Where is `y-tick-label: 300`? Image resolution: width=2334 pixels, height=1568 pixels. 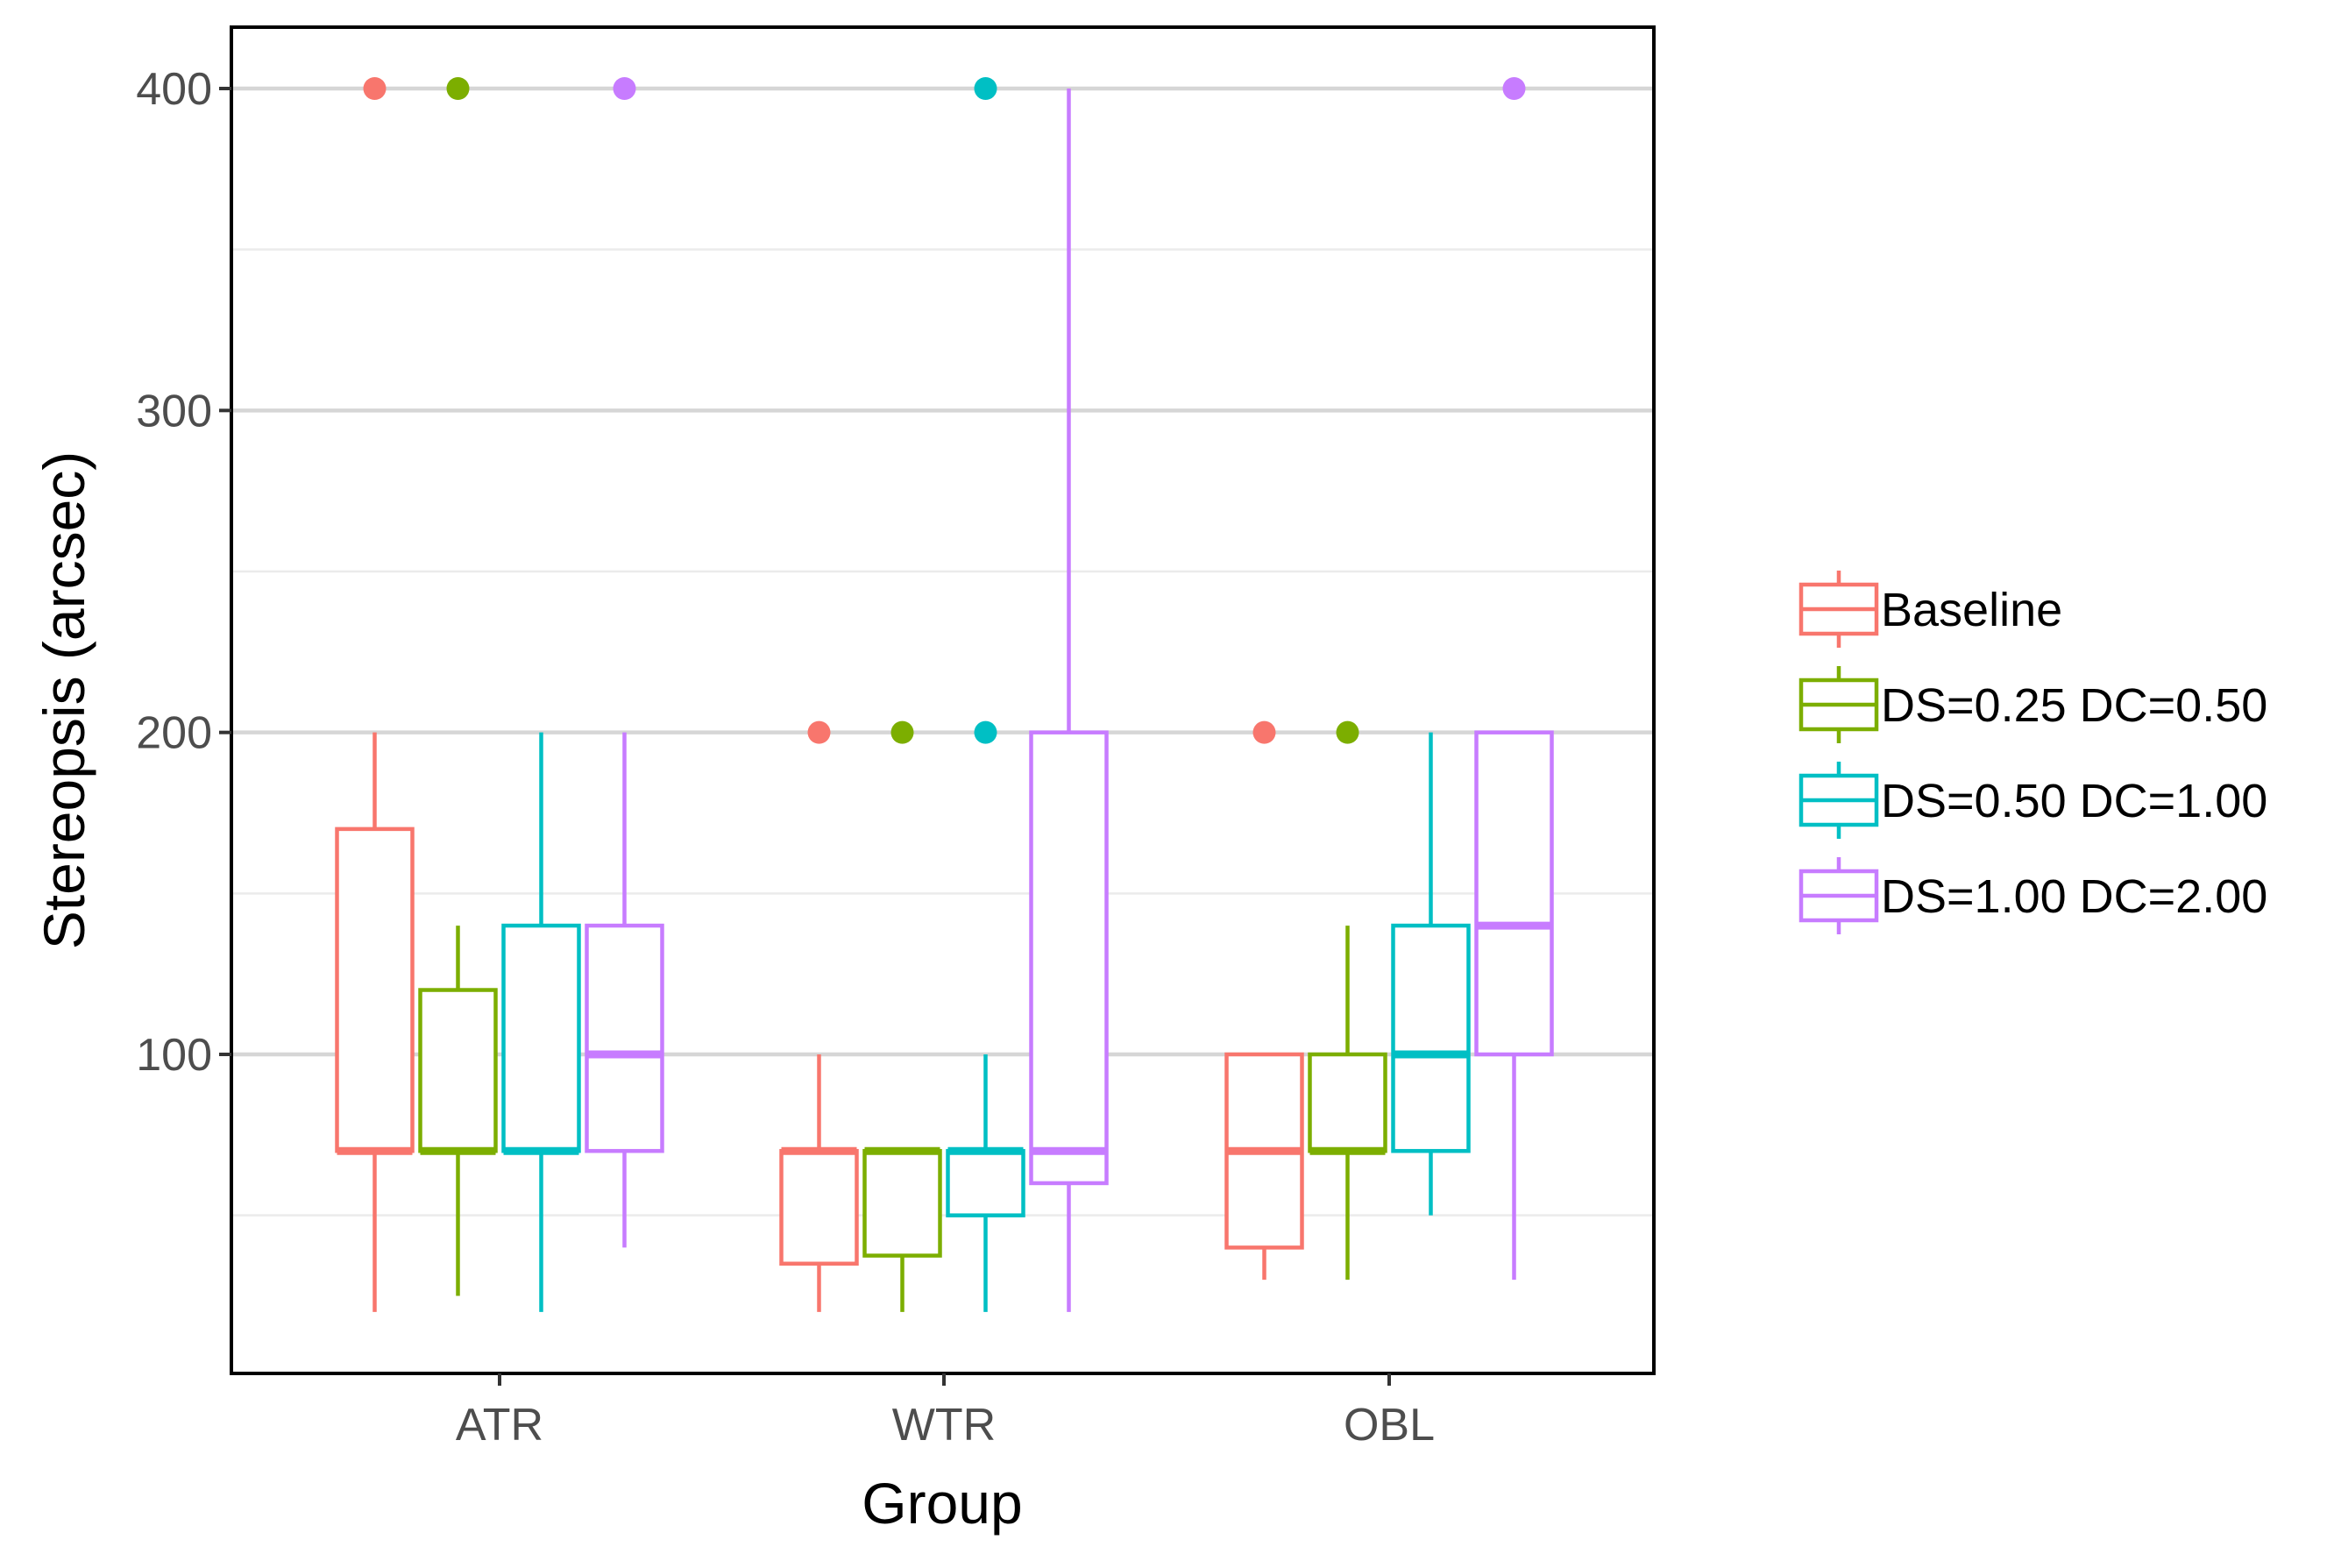 y-tick-label: 300 is located at coordinates (174, 411).